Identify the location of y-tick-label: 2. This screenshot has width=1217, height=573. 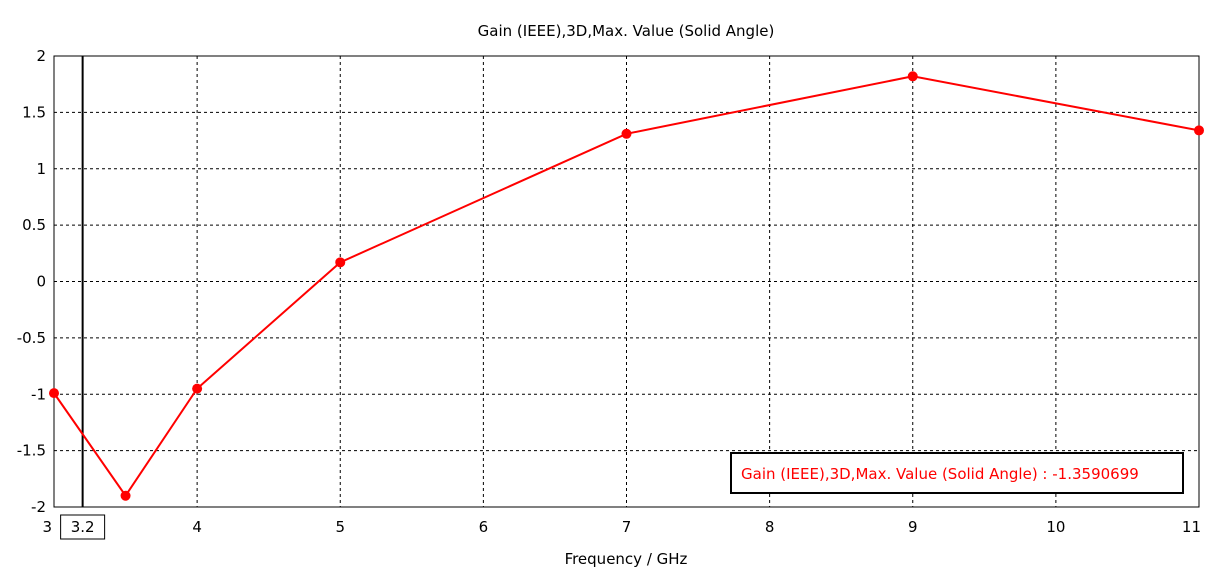
(41, 56).